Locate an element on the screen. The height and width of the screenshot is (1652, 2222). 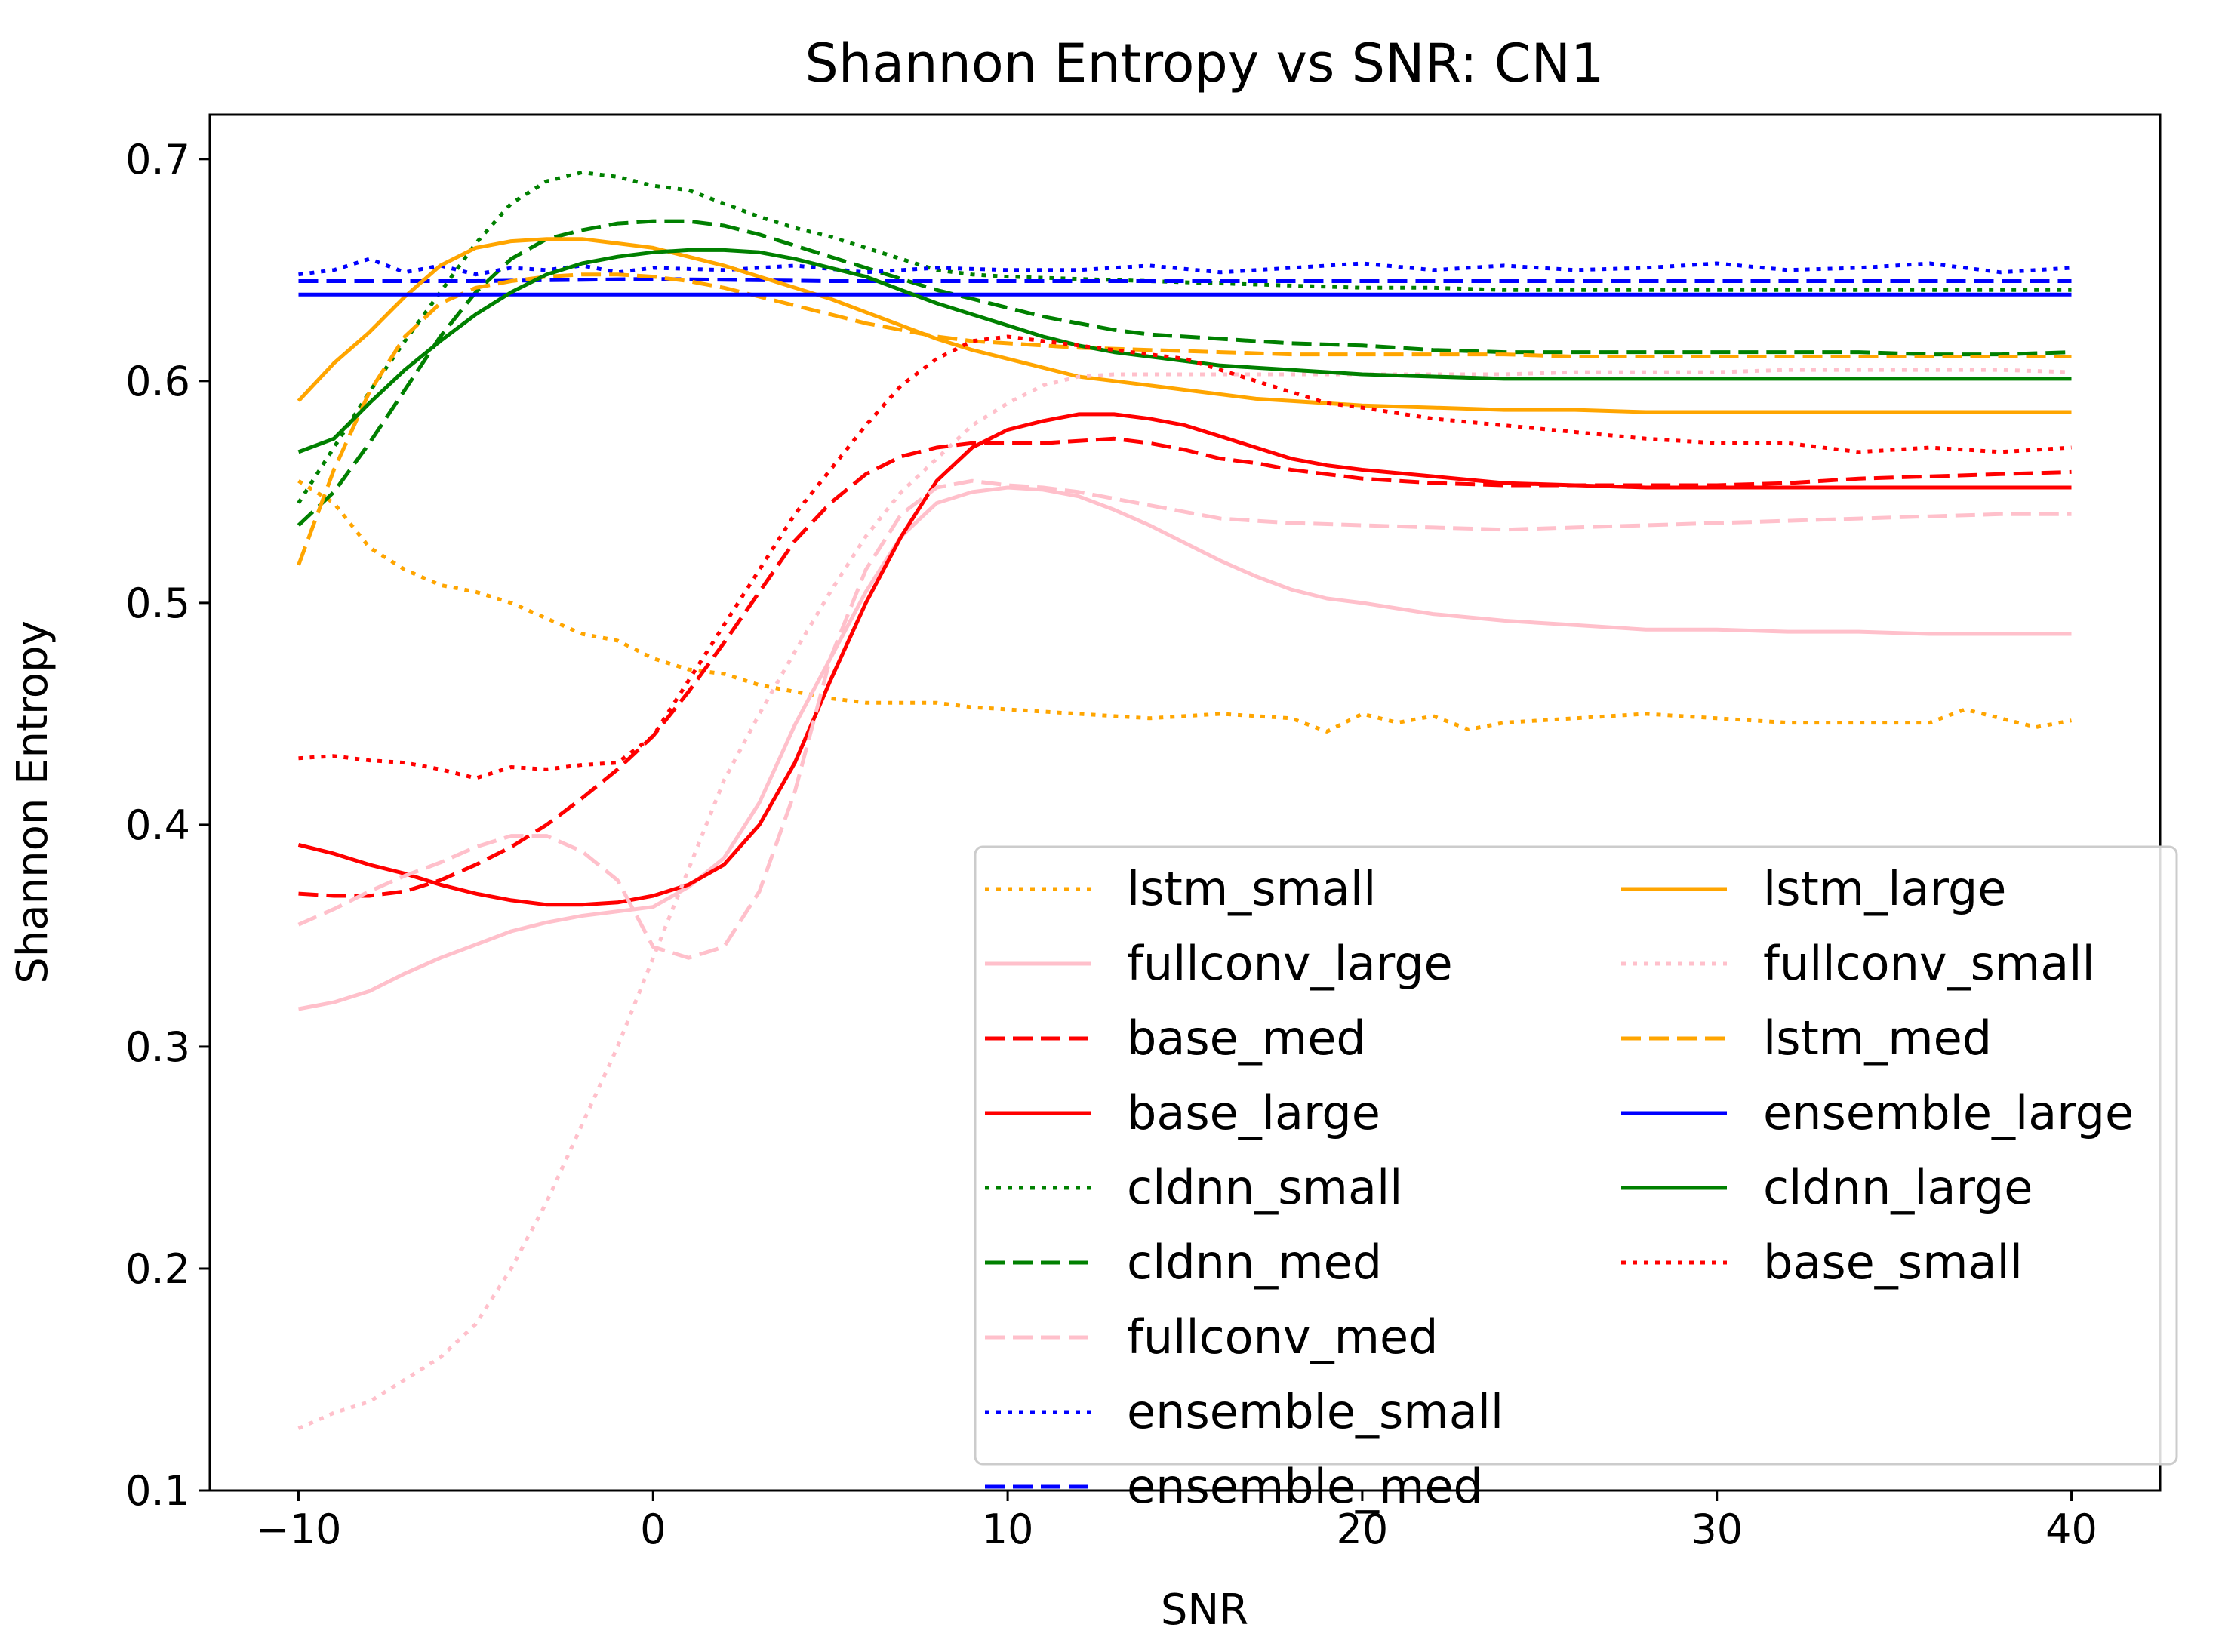
y-tick-label: 0.5 is located at coordinates (157, 603).